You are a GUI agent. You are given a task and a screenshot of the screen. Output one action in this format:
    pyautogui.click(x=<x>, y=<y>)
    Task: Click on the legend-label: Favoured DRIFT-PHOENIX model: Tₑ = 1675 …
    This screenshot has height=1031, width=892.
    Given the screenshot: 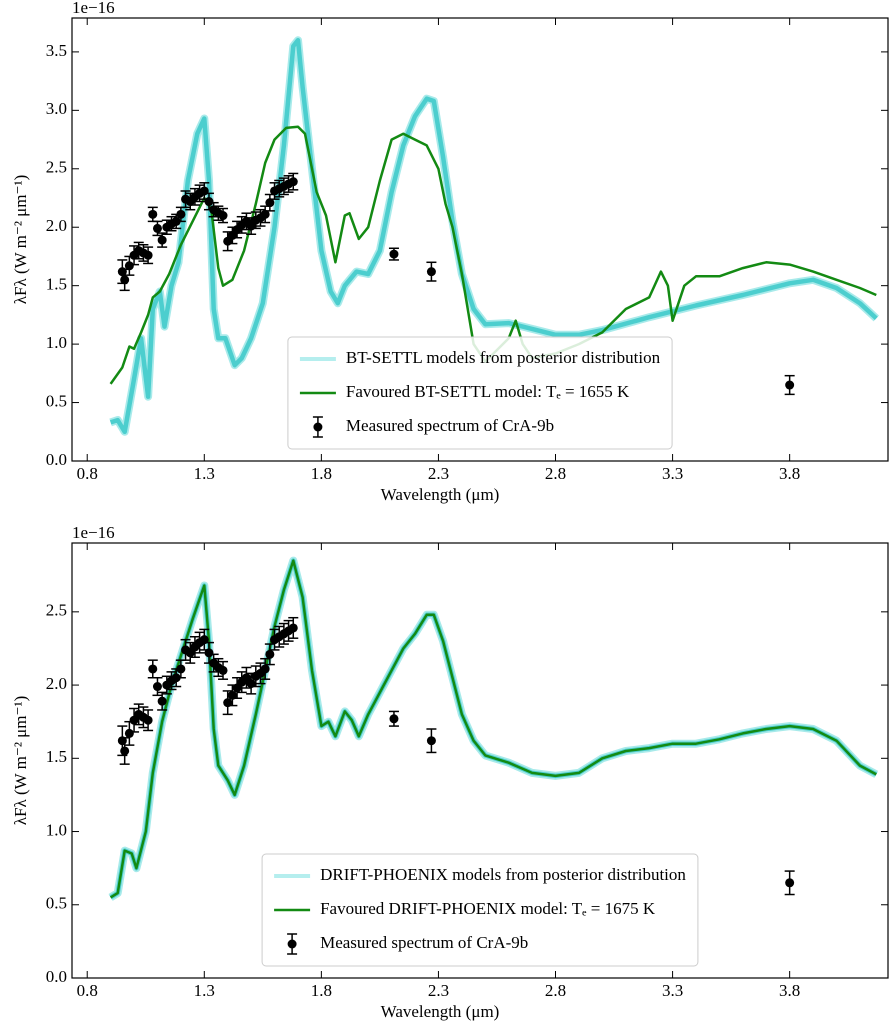 What is the action you would take?
    pyautogui.click(x=488, y=908)
    